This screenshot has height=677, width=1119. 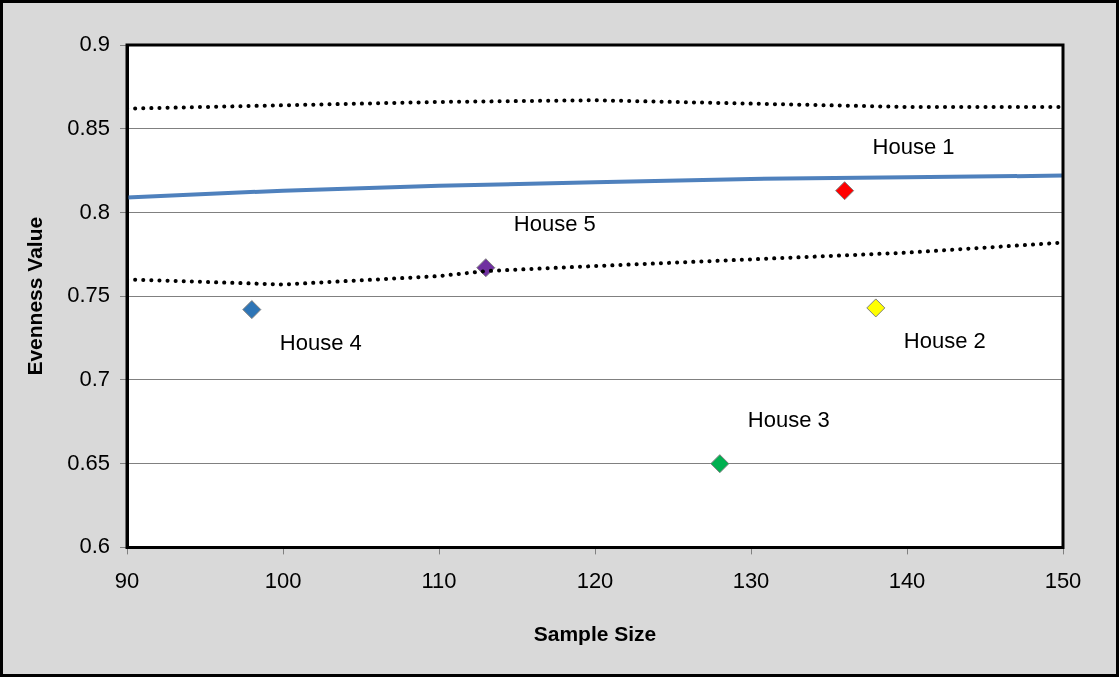 I want to click on x-tick-label: 120, so click(x=595, y=580).